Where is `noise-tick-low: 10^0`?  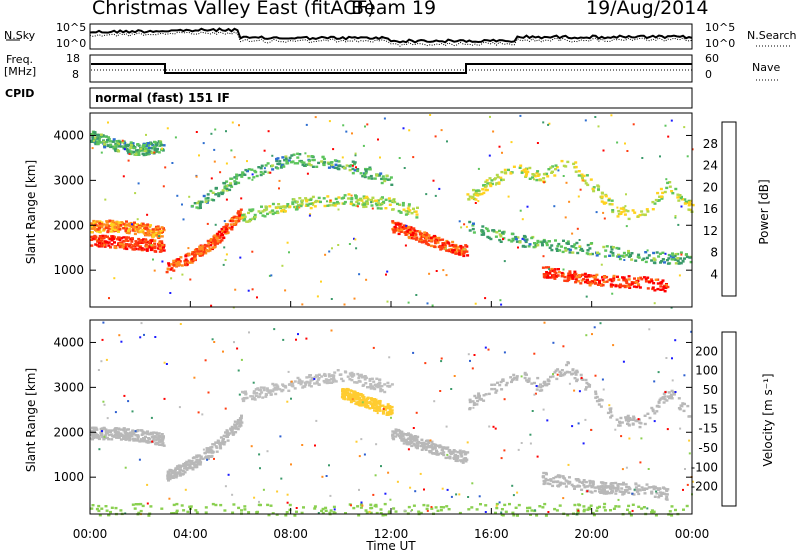 noise-tick-low: 10^0 is located at coordinates (71, 43).